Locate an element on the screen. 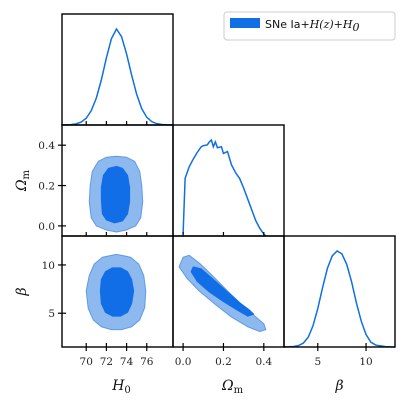 Image resolution: width=407 pixels, height=407 pixels. tick-label-H0: 70 is located at coordinates (86, 362).